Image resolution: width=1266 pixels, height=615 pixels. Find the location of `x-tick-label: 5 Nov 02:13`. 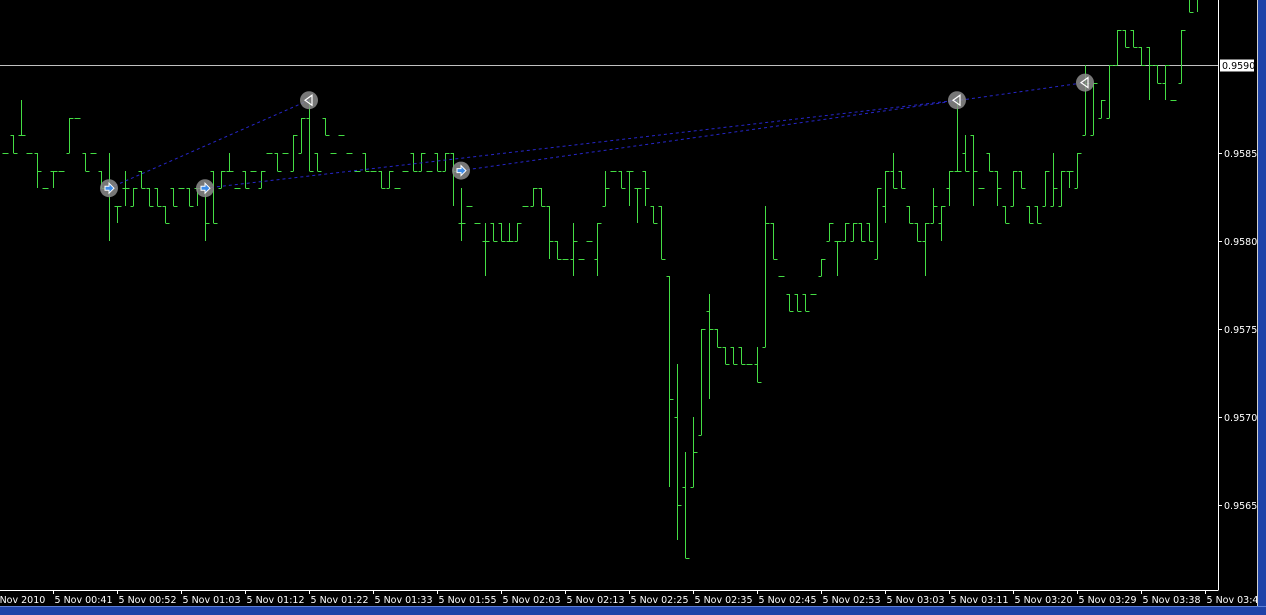

x-tick-label: 5 Nov 02:13 is located at coordinates (596, 600).